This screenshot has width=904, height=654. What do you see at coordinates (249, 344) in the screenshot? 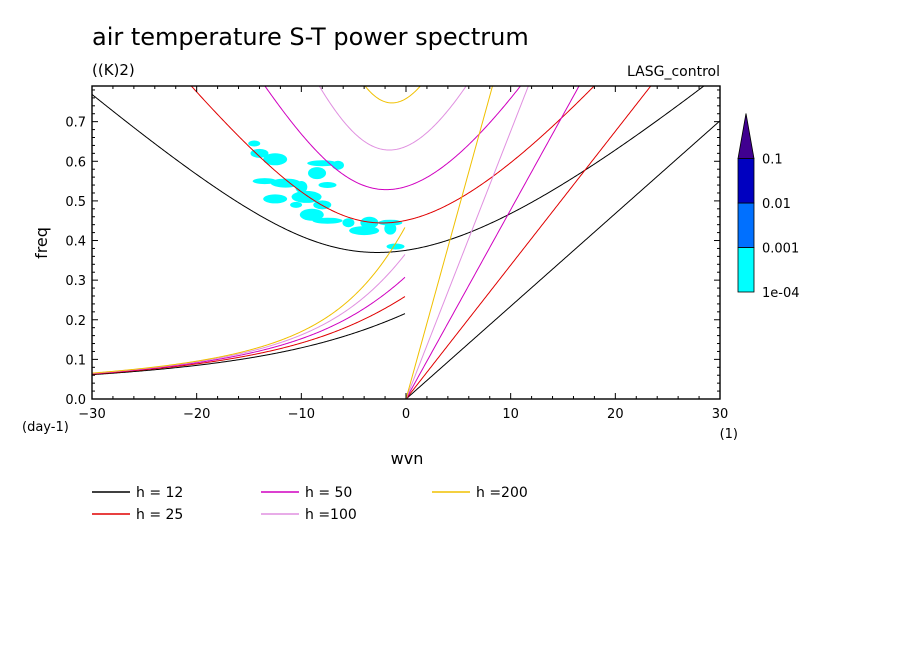
I see `curve-h12-mixed-rossby-gravity` at bounding box center [249, 344].